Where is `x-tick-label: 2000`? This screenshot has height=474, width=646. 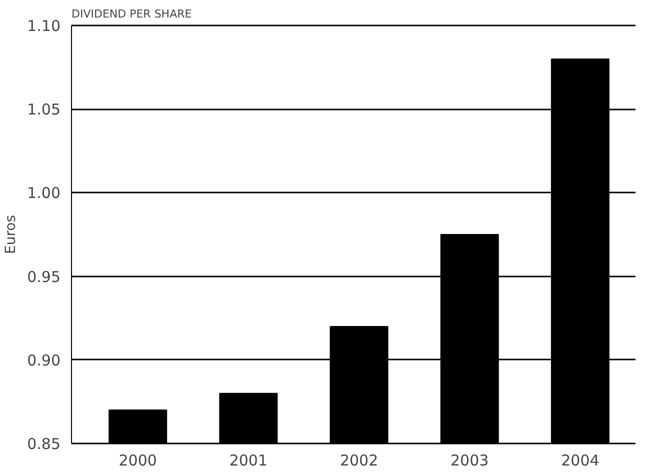 x-tick-label: 2000 is located at coordinates (137, 461).